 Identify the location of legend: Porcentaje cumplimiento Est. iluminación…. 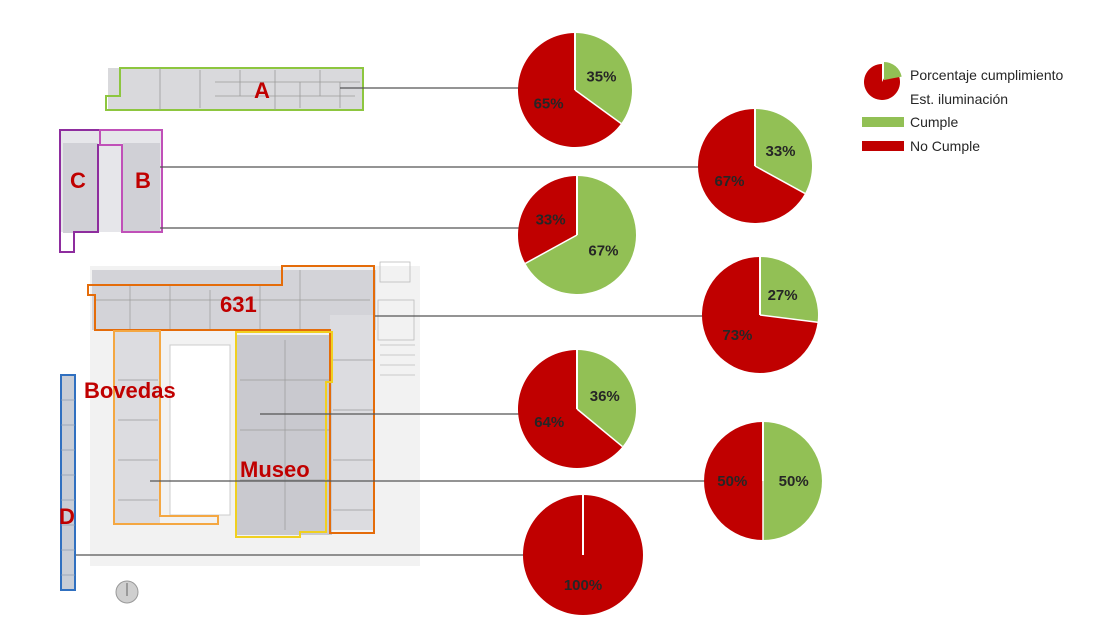
(963, 108).